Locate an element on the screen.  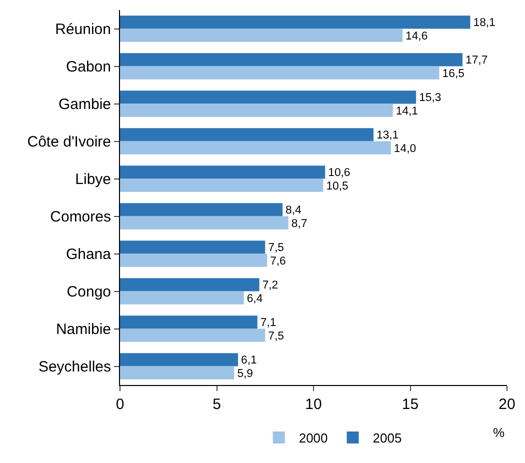
data-label: 14,0 is located at coordinates (405, 148).